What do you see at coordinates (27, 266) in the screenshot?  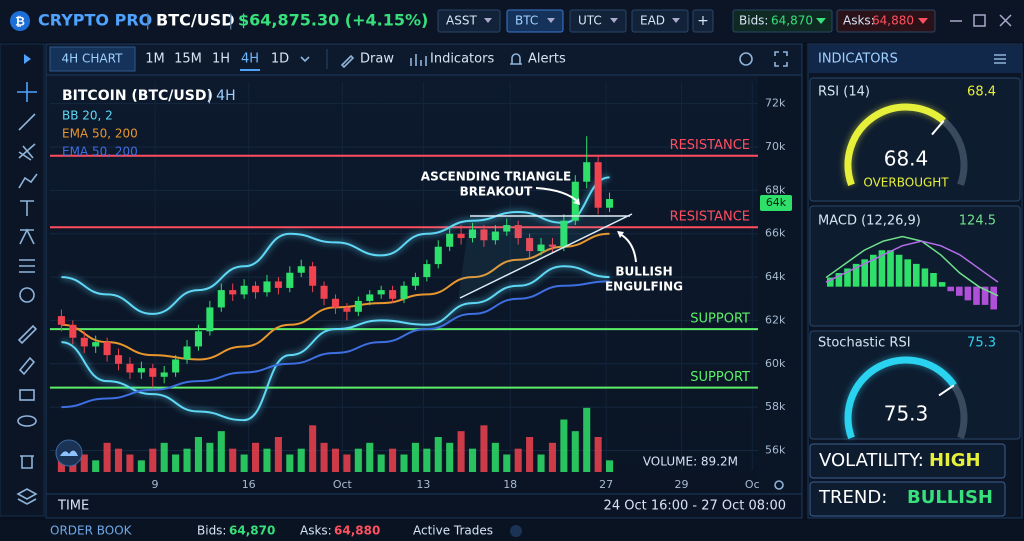 I see `measure-tool` at bounding box center [27, 266].